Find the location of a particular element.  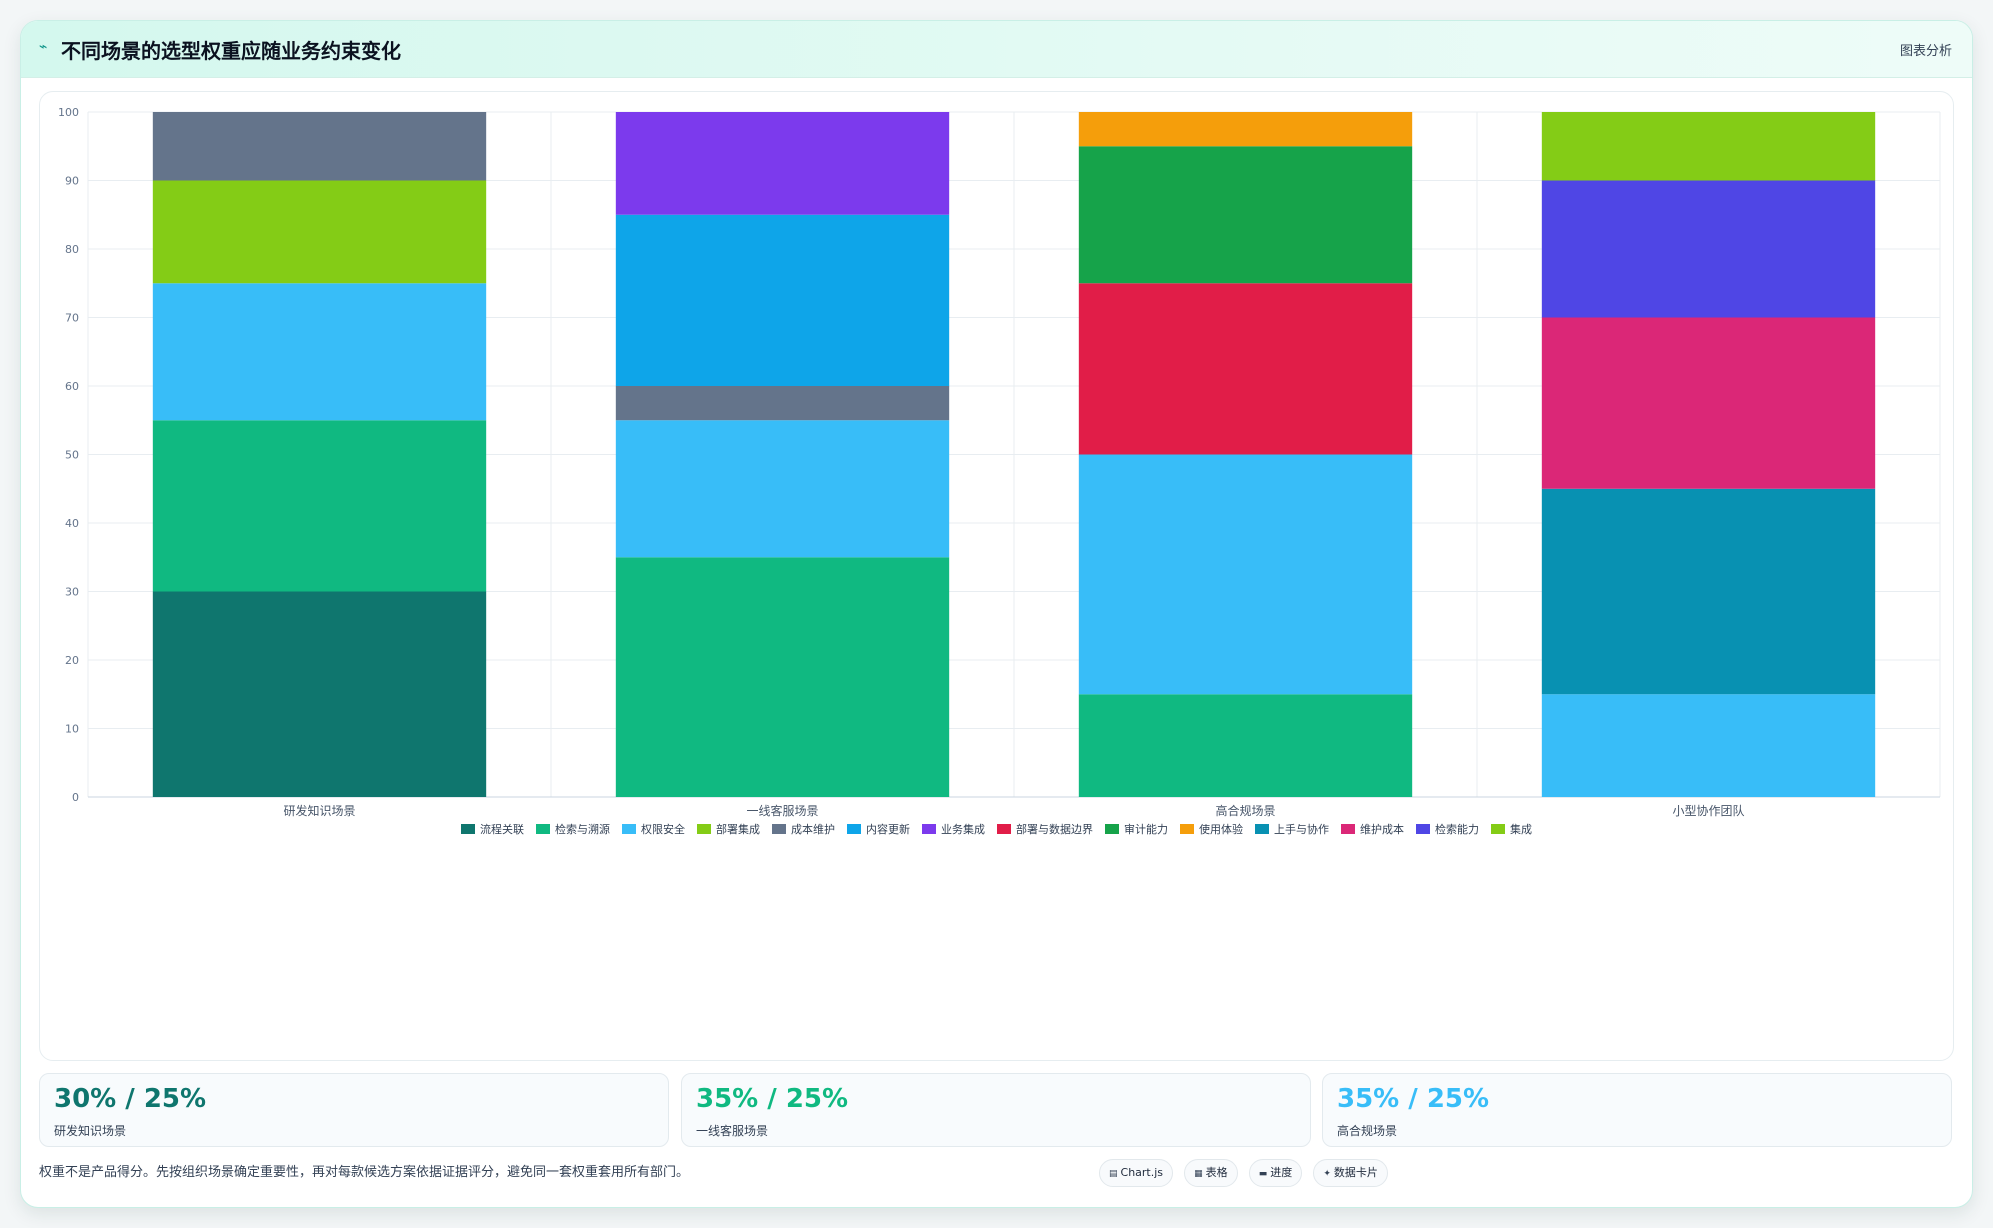

legend-label: 部署与数据边界 is located at coordinates (1054, 829).